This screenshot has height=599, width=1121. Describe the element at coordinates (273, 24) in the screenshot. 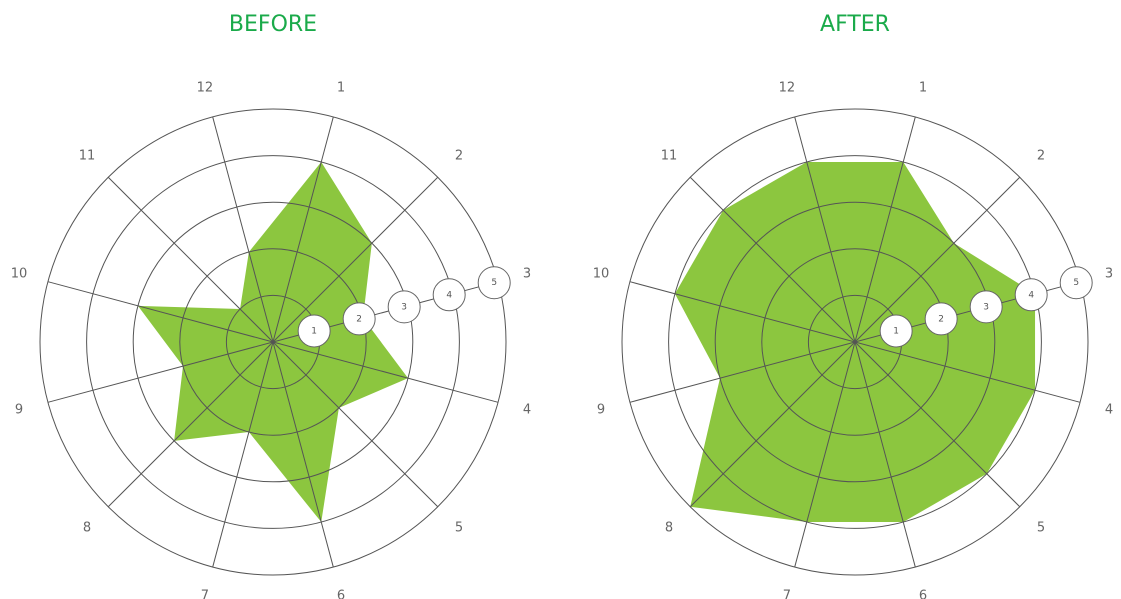

I see `chart-title: BEFORE` at that location.